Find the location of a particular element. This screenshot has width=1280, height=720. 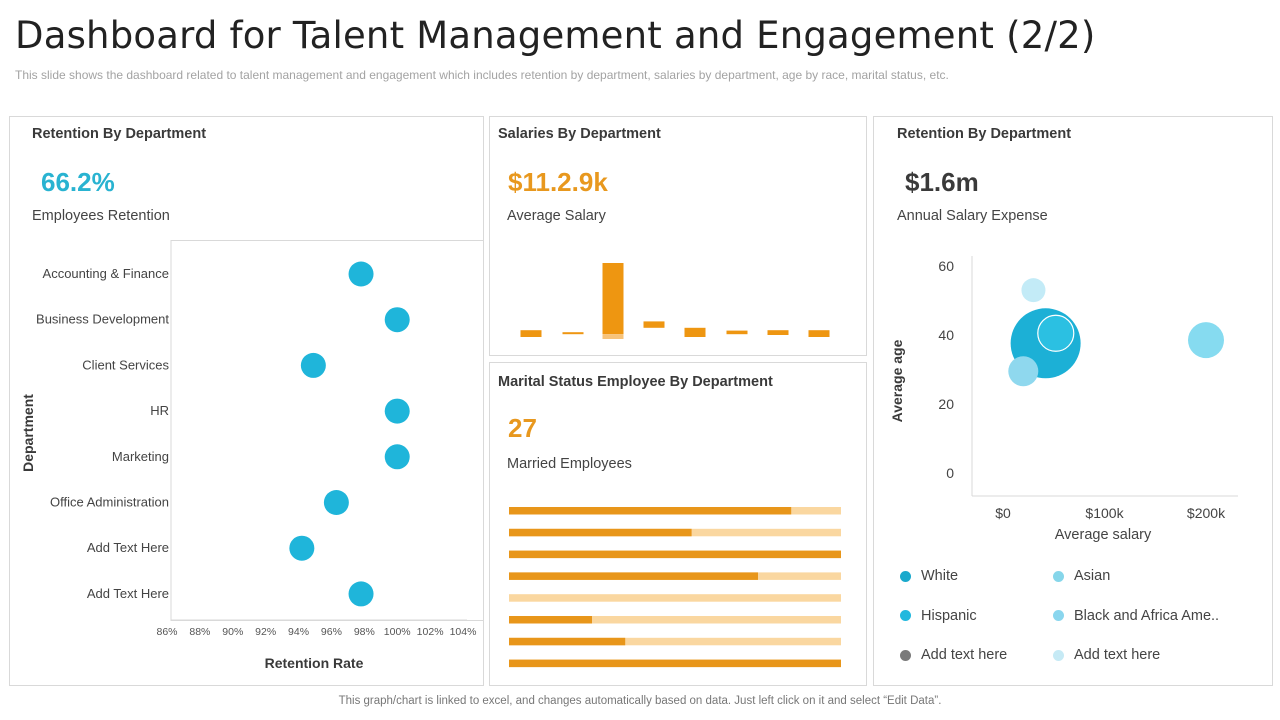

legend-label: Hispanic is located at coordinates (949, 615).